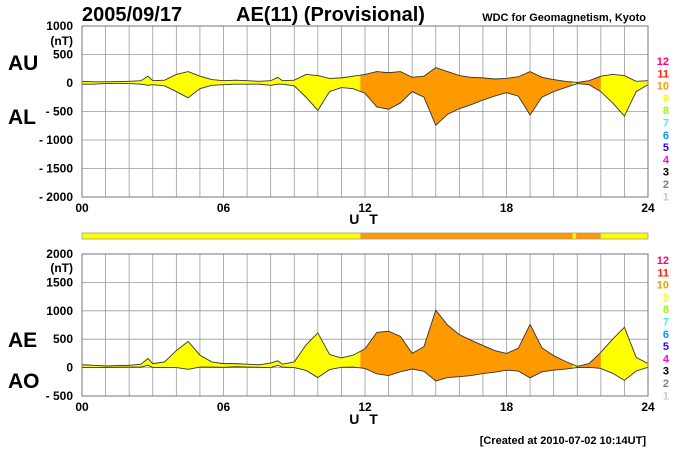 The image size is (700, 450). Describe the element at coordinates (365, 75) in the screenshot. I see `au-line` at that location.